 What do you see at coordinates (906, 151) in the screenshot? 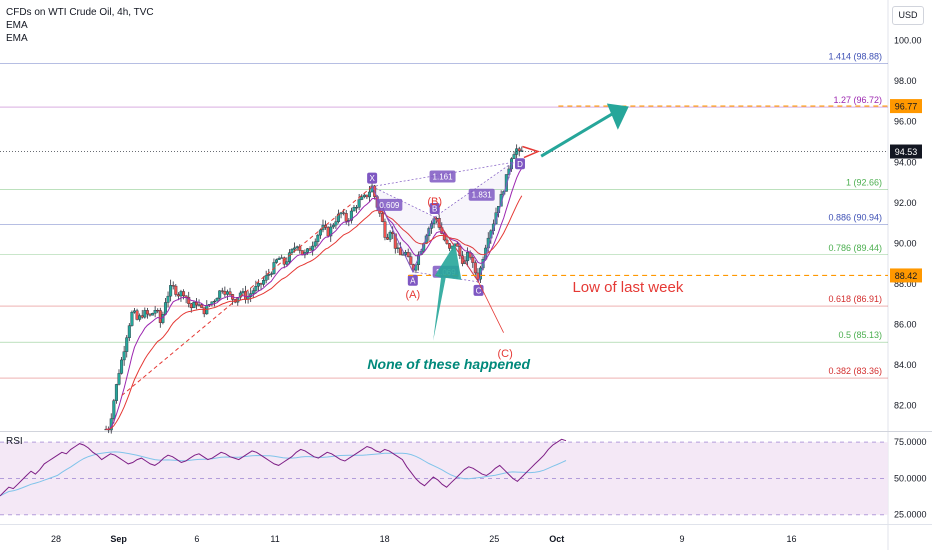
I see `last-price-tag-box` at bounding box center [906, 151].